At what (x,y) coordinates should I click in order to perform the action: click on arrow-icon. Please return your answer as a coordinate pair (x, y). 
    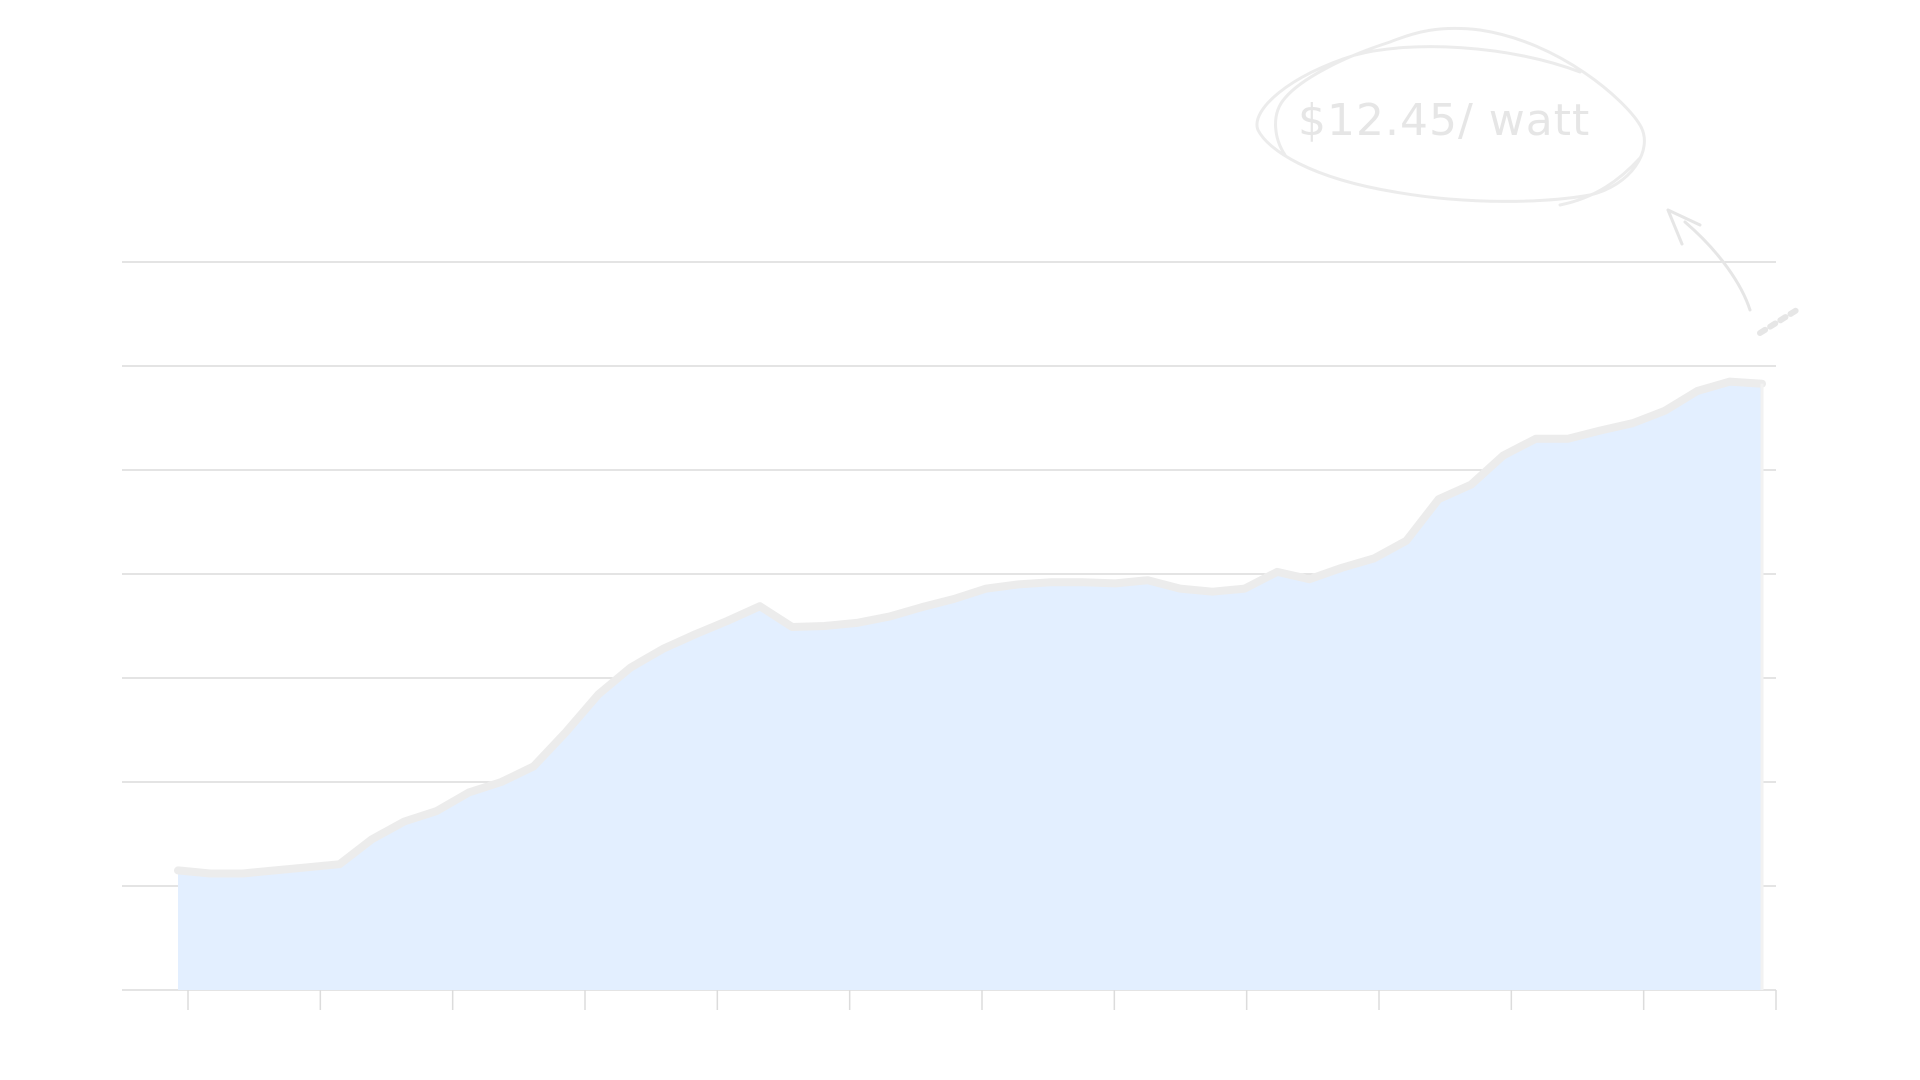
    Looking at the image, I should click on (1709, 260).